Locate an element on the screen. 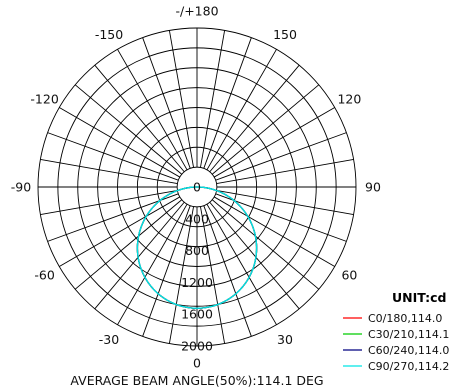  radial-tick-label: 2000 is located at coordinates (197, 346).